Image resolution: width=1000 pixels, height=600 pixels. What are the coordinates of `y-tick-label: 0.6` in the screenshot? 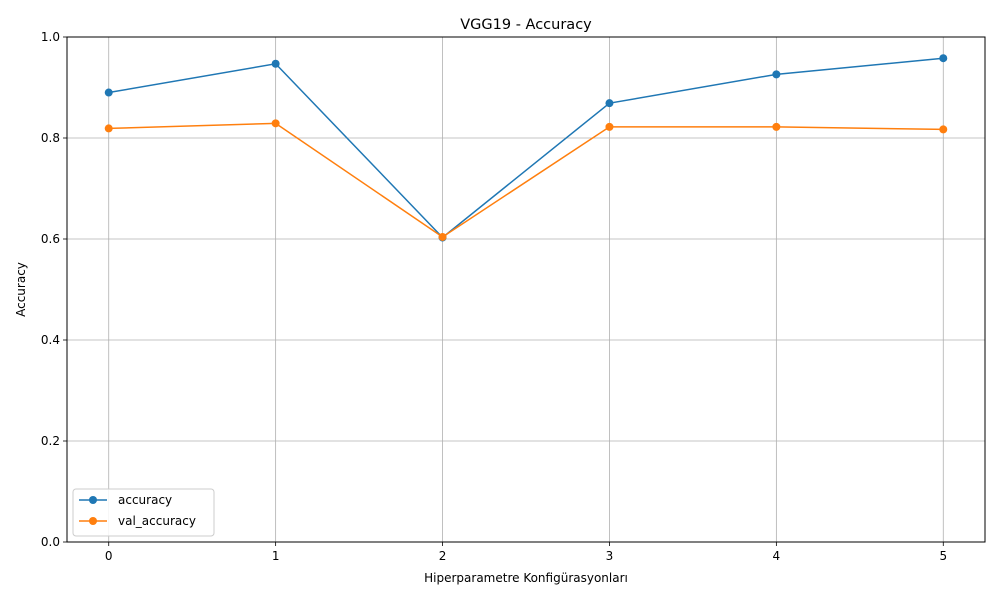 It's located at (50, 239).